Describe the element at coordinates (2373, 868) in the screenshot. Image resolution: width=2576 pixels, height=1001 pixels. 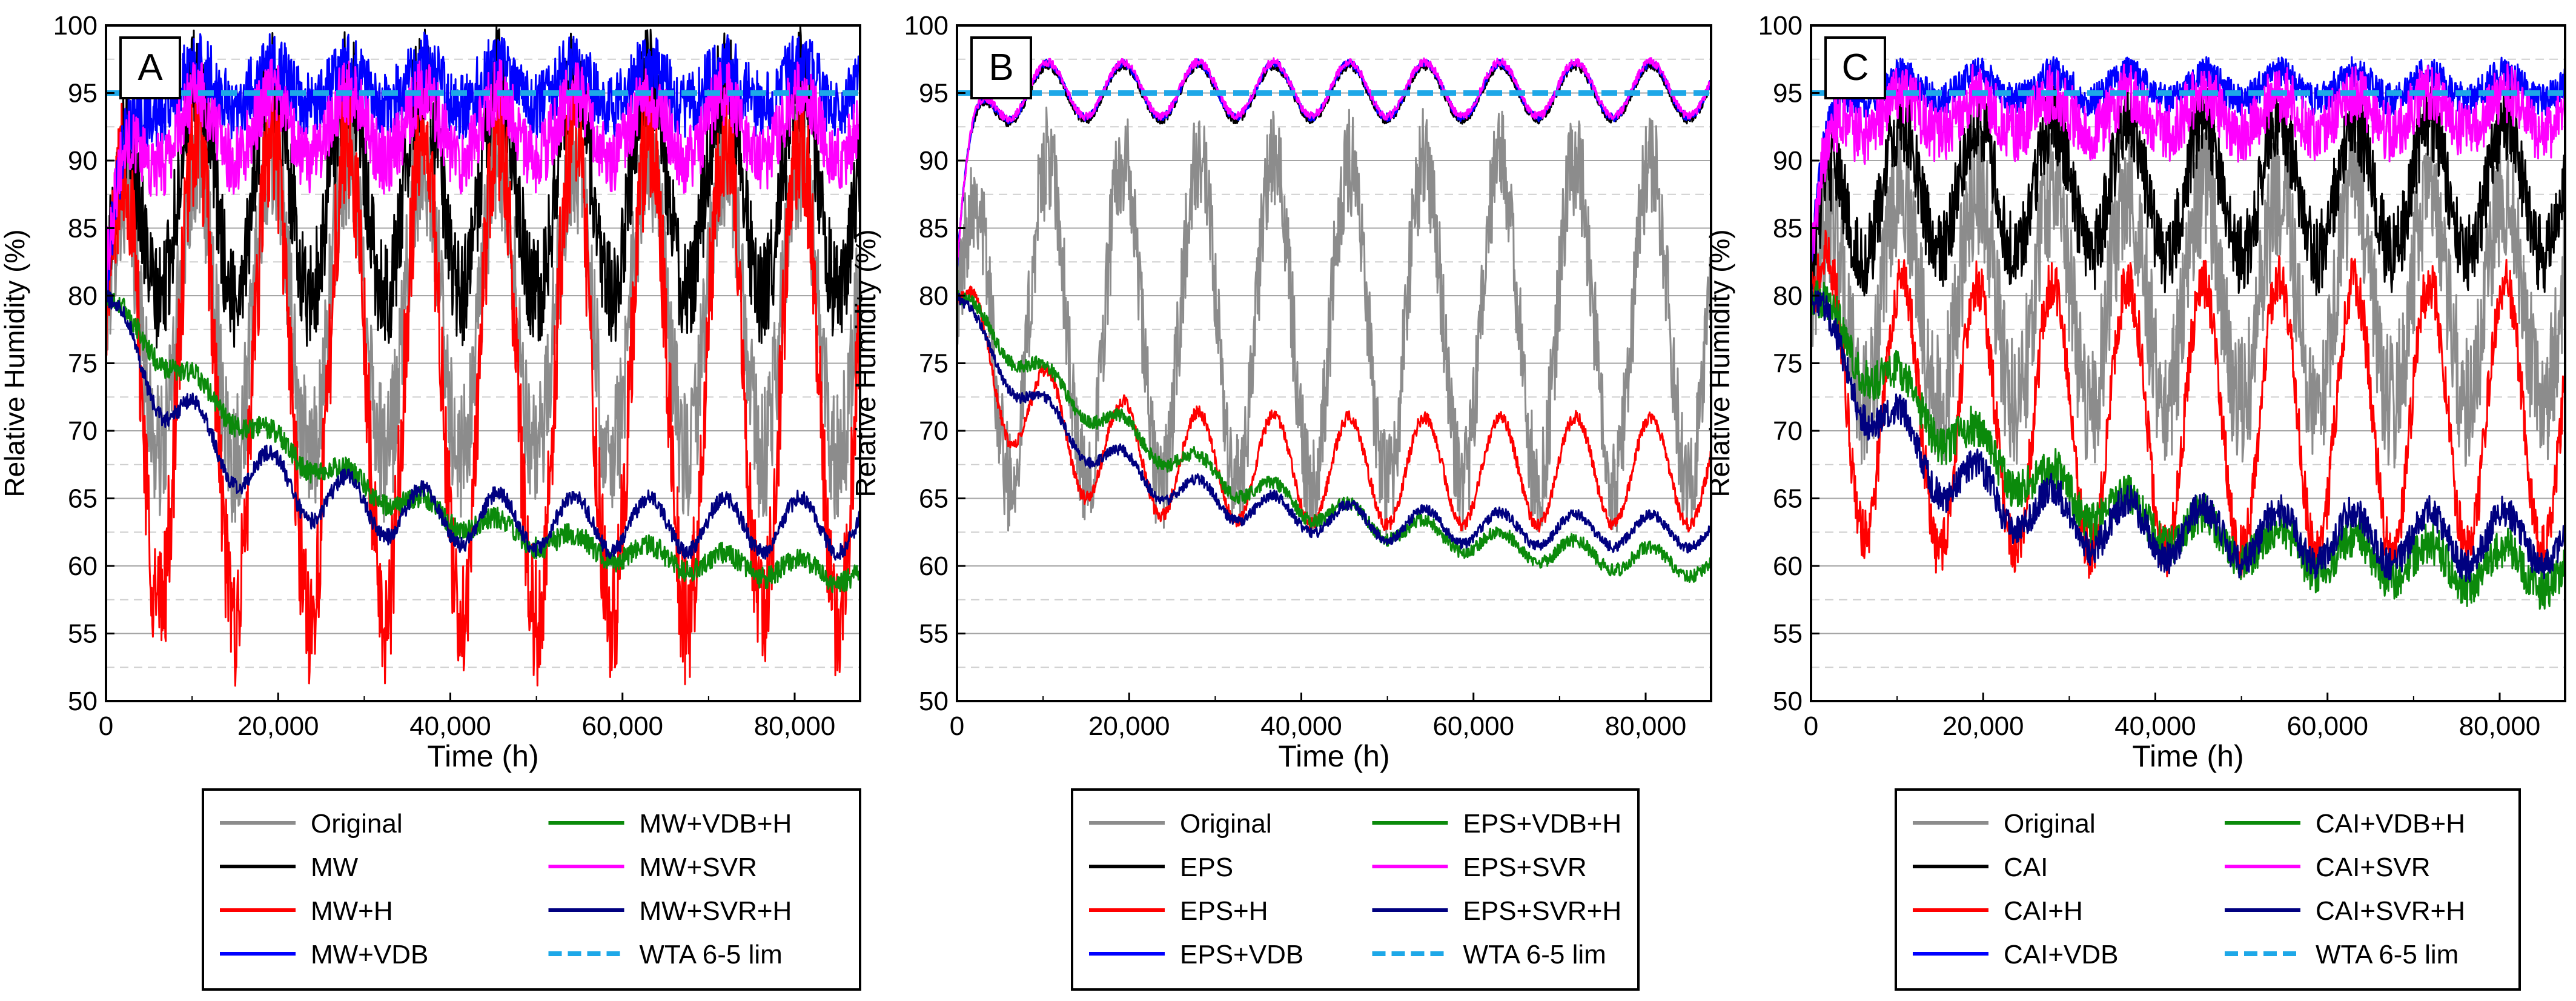
I see `legend-label: CAI+SVR` at that location.